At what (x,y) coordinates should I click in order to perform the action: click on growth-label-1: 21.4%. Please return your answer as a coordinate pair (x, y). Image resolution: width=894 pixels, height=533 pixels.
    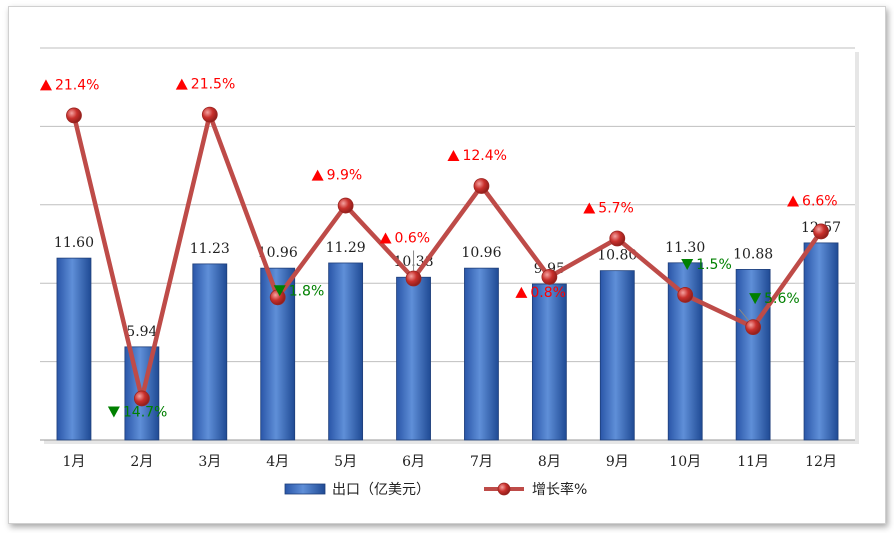
    Looking at the image, I should click on (69, 85).